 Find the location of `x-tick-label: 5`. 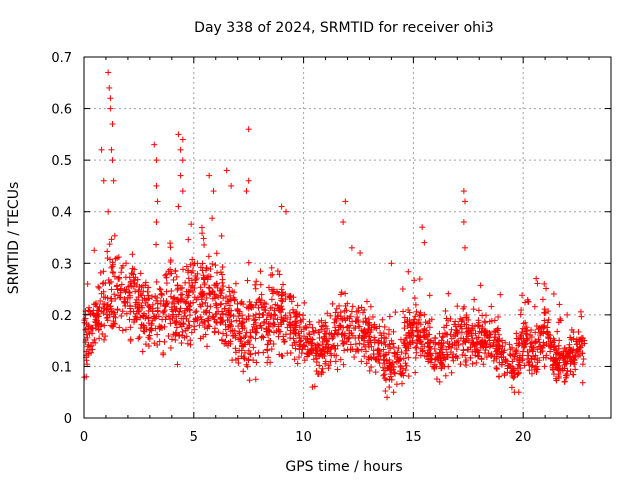

x-tick-label: 5 is located at coordinates (194, 437).